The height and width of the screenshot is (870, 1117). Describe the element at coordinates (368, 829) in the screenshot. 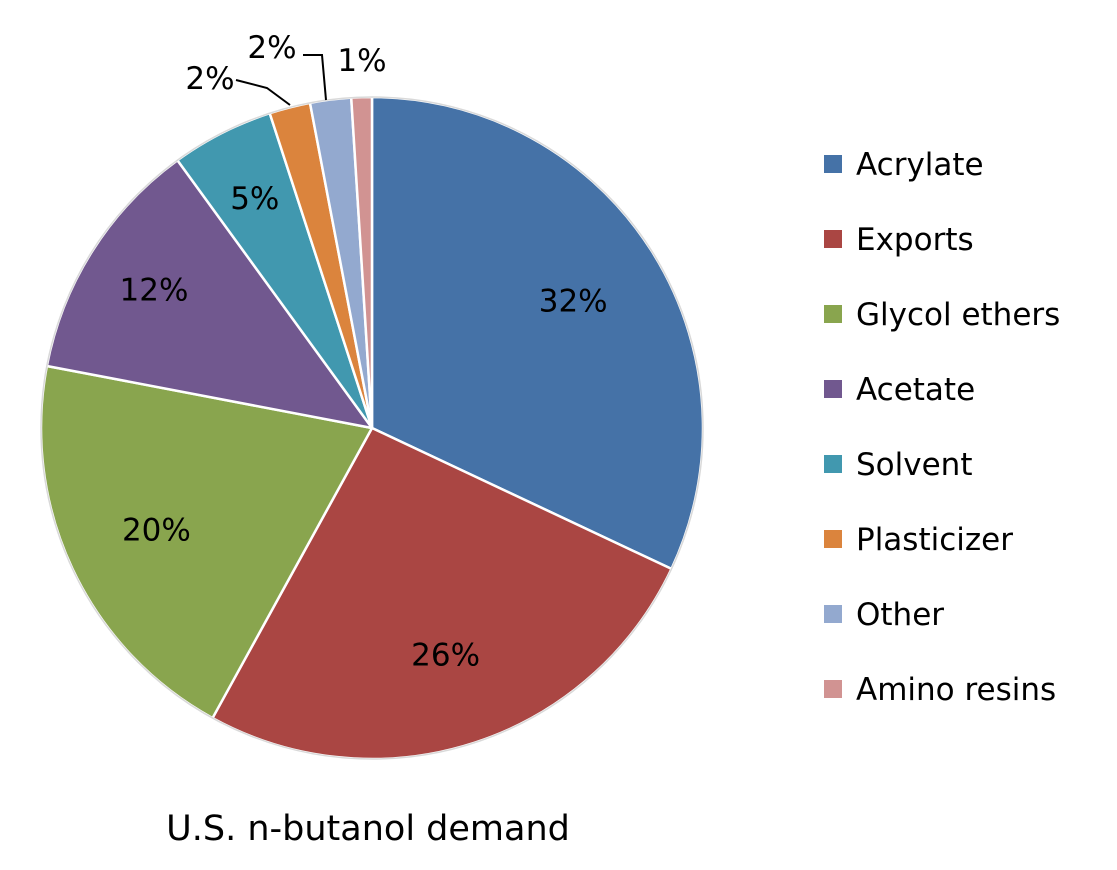

I see `chart-title: U.S. n-butanol demand` at that location.